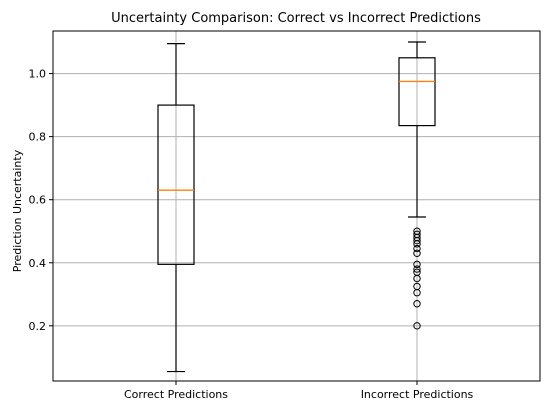  Describe the element at coordinates (176, 394) in the screenshot. I see `x-category-label: Correct Predictions` at that location.